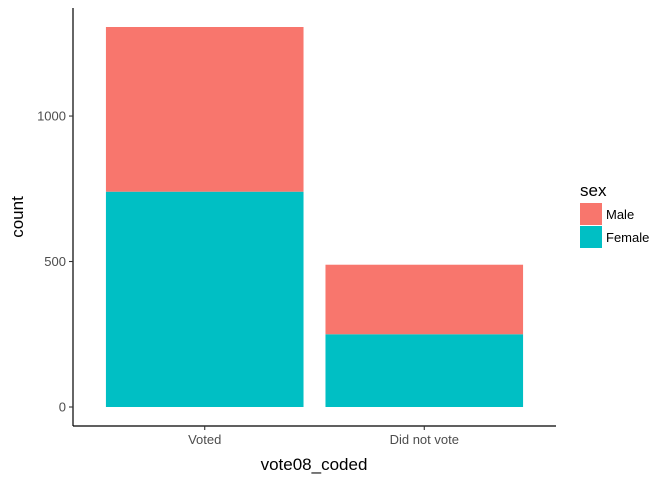  What do you see at coordinates (62, 407) in the screenshot?
I see `y-tick-label: 0` at bounding box center [62, 407].